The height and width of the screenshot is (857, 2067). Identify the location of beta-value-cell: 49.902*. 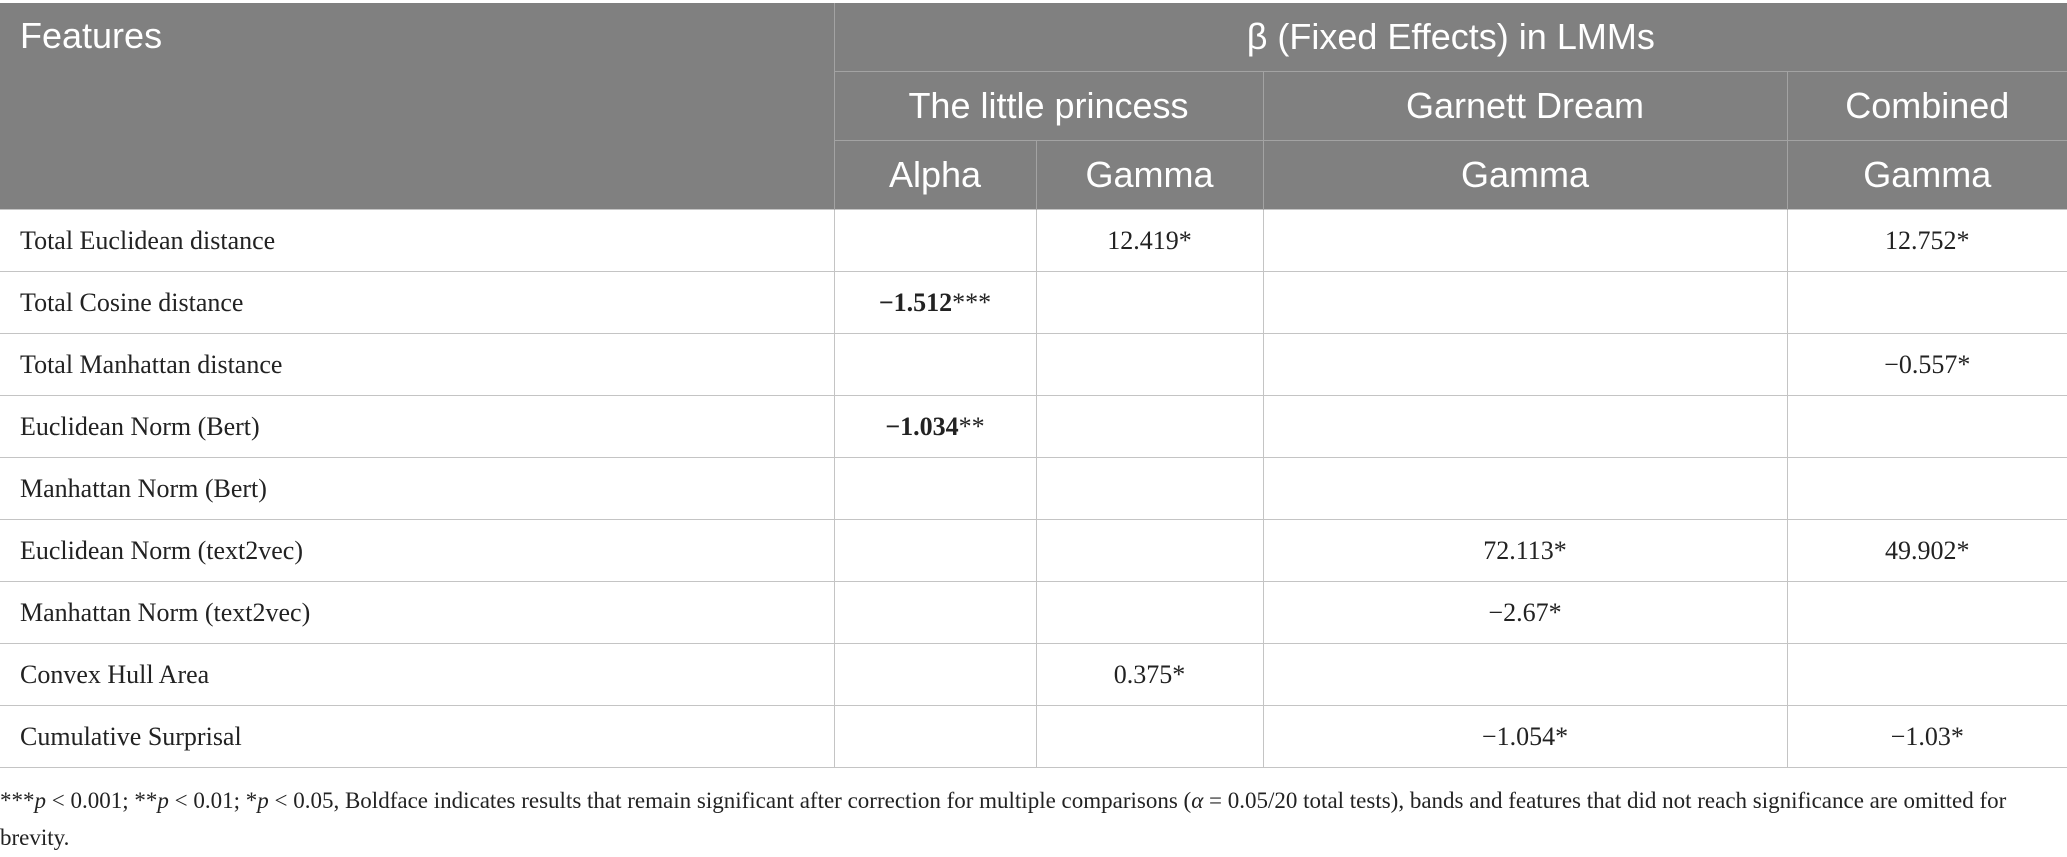
(1926, 550).